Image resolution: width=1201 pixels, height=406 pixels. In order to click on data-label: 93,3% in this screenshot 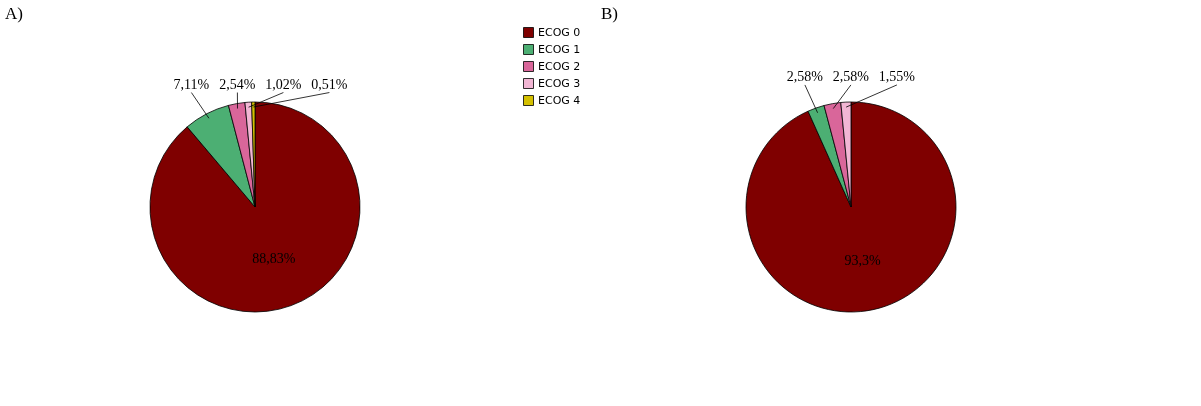, I will do `click(862, 260)`.